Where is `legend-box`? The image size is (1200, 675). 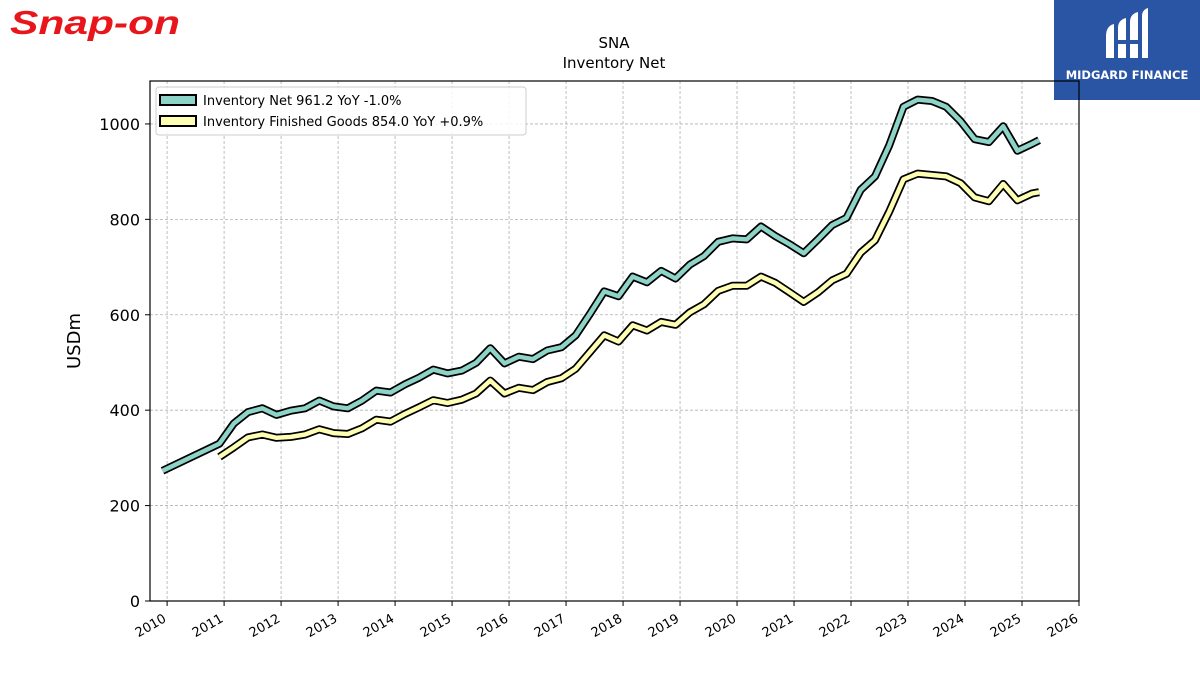 legend-box is located at coordinates (341, 111).